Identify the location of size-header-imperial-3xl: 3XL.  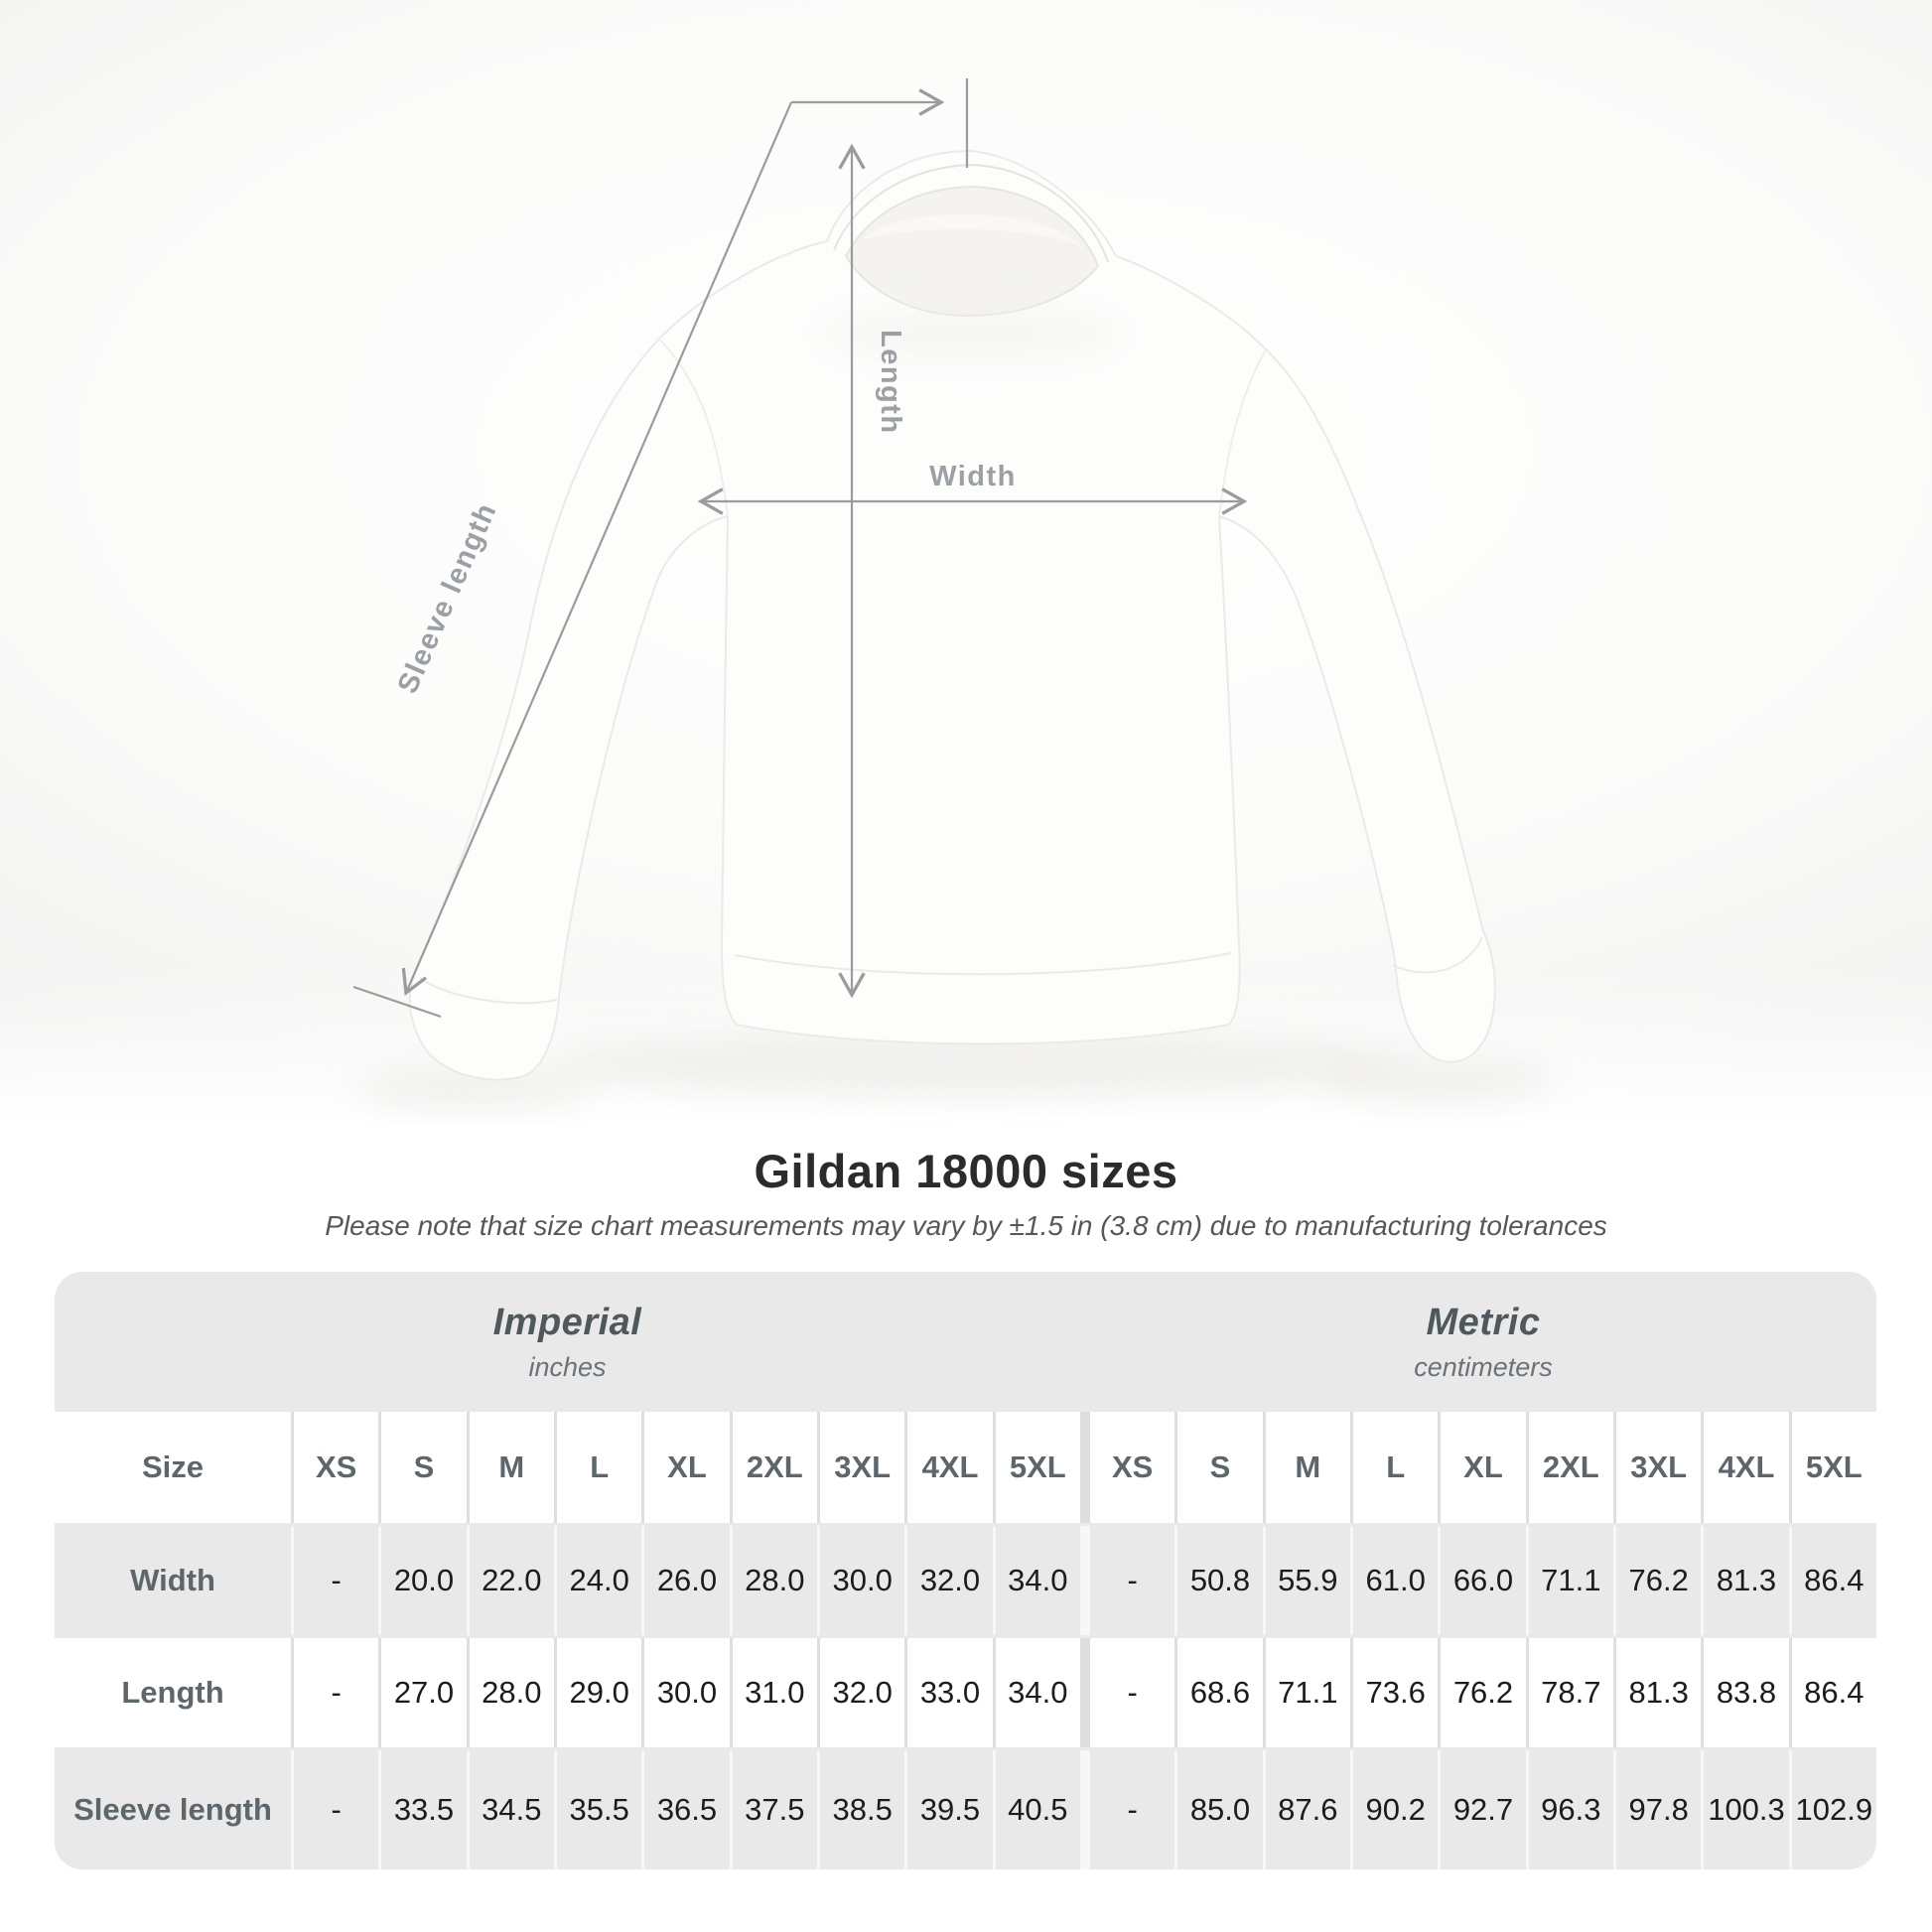
(862, 1467).